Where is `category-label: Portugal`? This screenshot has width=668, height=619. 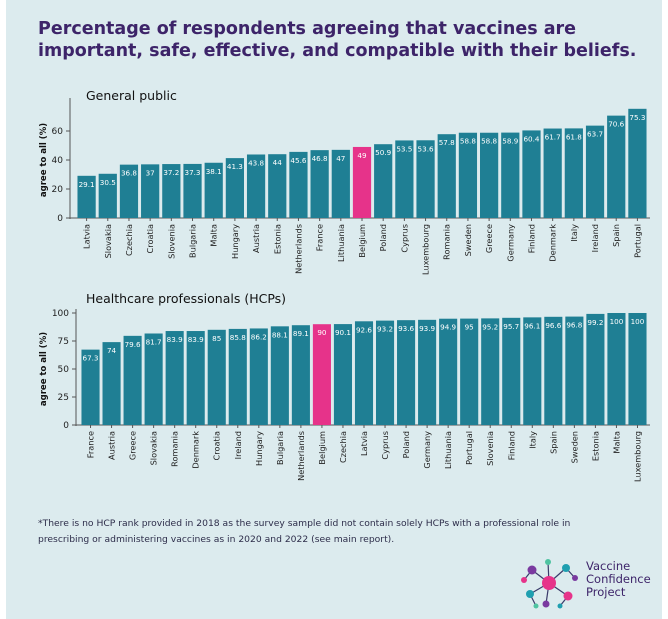
category-label: Portugal is located at coordinates (469, 448).